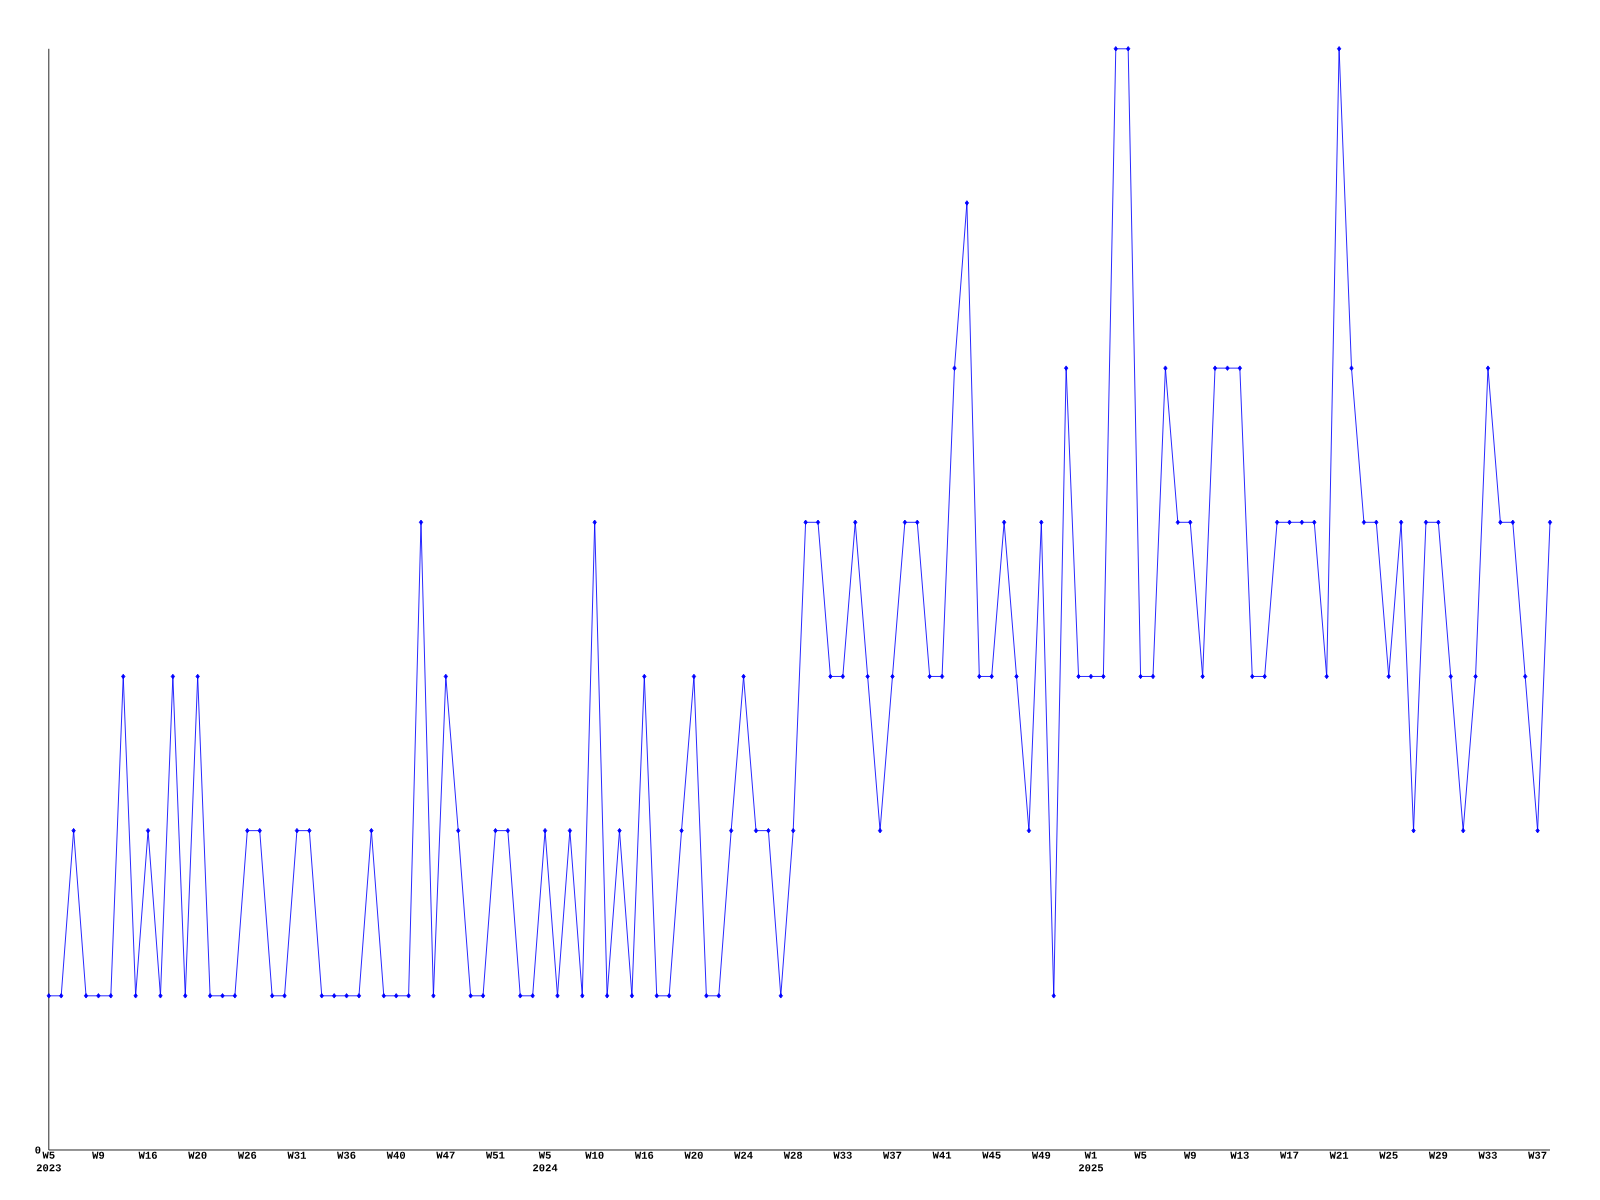 This screenshot has height=1200, width=1600. What do you see at coordinates (594, 1155) in the screenshot?
I see `x-tick-label: W10` at bounding box center [594, 1155].